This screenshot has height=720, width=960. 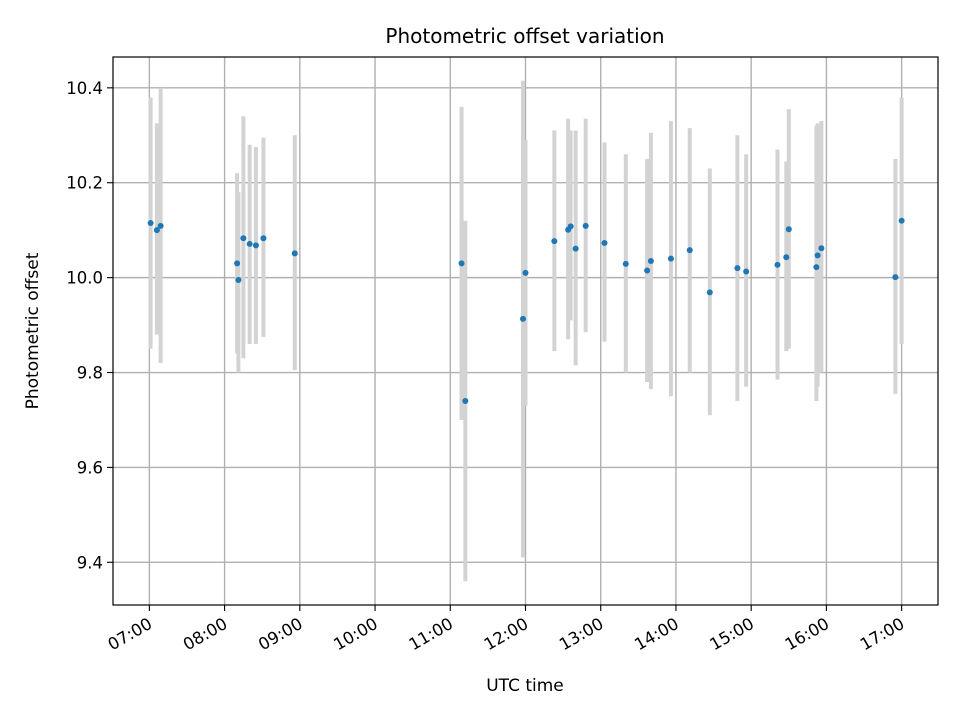 What do you see at coordinates (84, 183) in the screenshot?
I see `y-tick-label: 10.2` at bounding box center [84, 183].